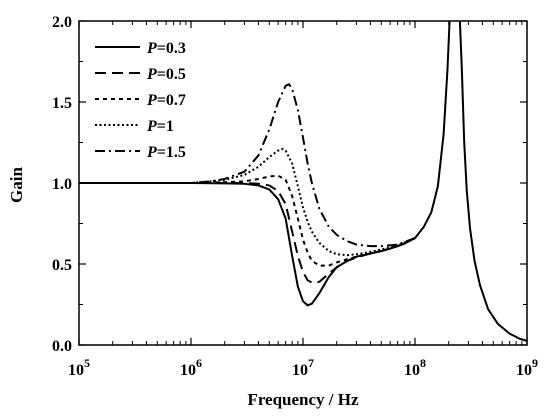 This screenshot has width=550, height=417. Describe the element at coordinates (527, 367) in the screenshot. I see `x-tick-label: 10⁹` at that location.